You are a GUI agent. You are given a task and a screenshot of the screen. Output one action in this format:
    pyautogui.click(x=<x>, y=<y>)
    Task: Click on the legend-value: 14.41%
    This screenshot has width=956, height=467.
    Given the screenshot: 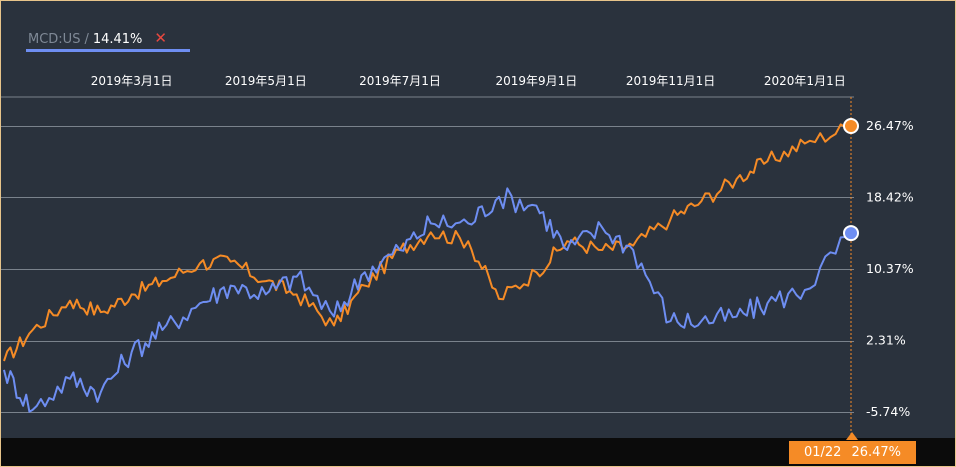 What is the action you would take?
    pyautogui.click(x=117, y=39)
    